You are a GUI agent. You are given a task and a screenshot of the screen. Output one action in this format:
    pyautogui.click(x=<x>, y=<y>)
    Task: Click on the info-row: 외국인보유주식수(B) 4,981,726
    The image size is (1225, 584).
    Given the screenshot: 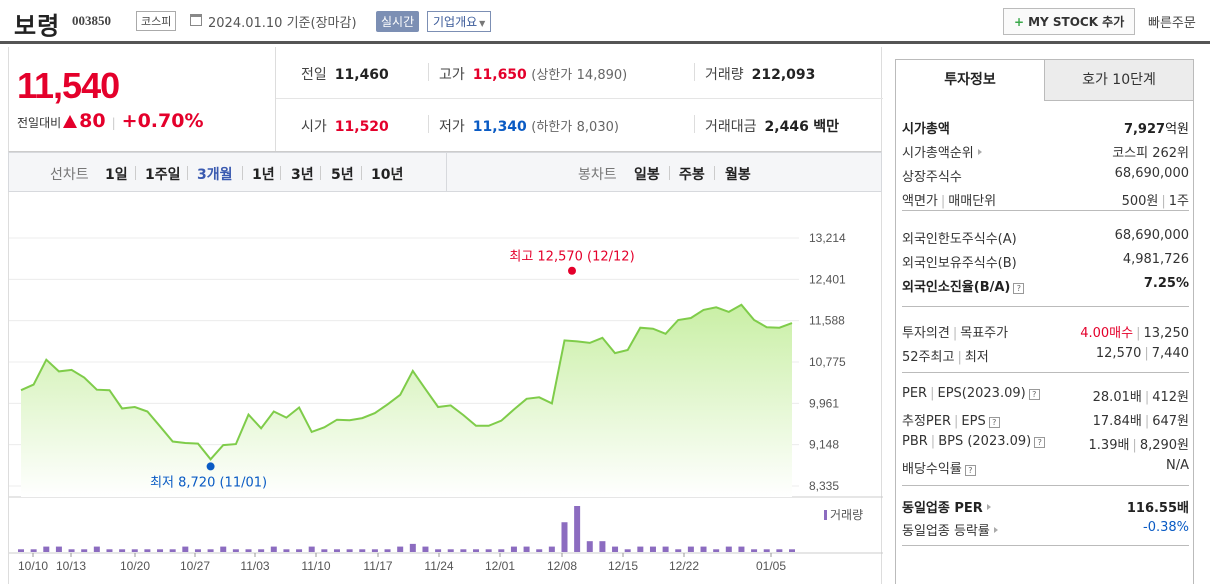 What is the action you would take?
    pyautogui.click(x=1045, y=261)
    